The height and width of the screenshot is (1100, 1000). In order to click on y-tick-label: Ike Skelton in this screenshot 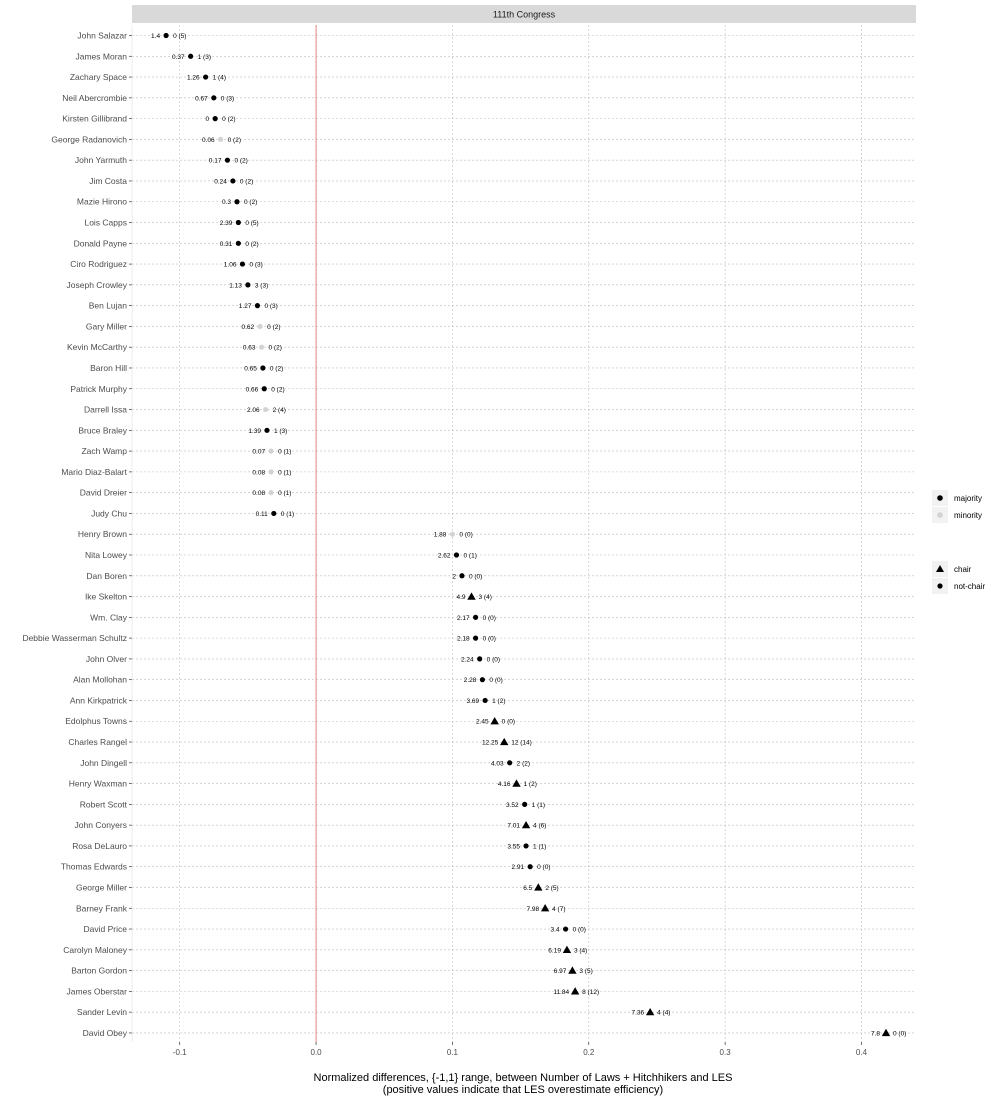, I will do `click(106, 597)`.